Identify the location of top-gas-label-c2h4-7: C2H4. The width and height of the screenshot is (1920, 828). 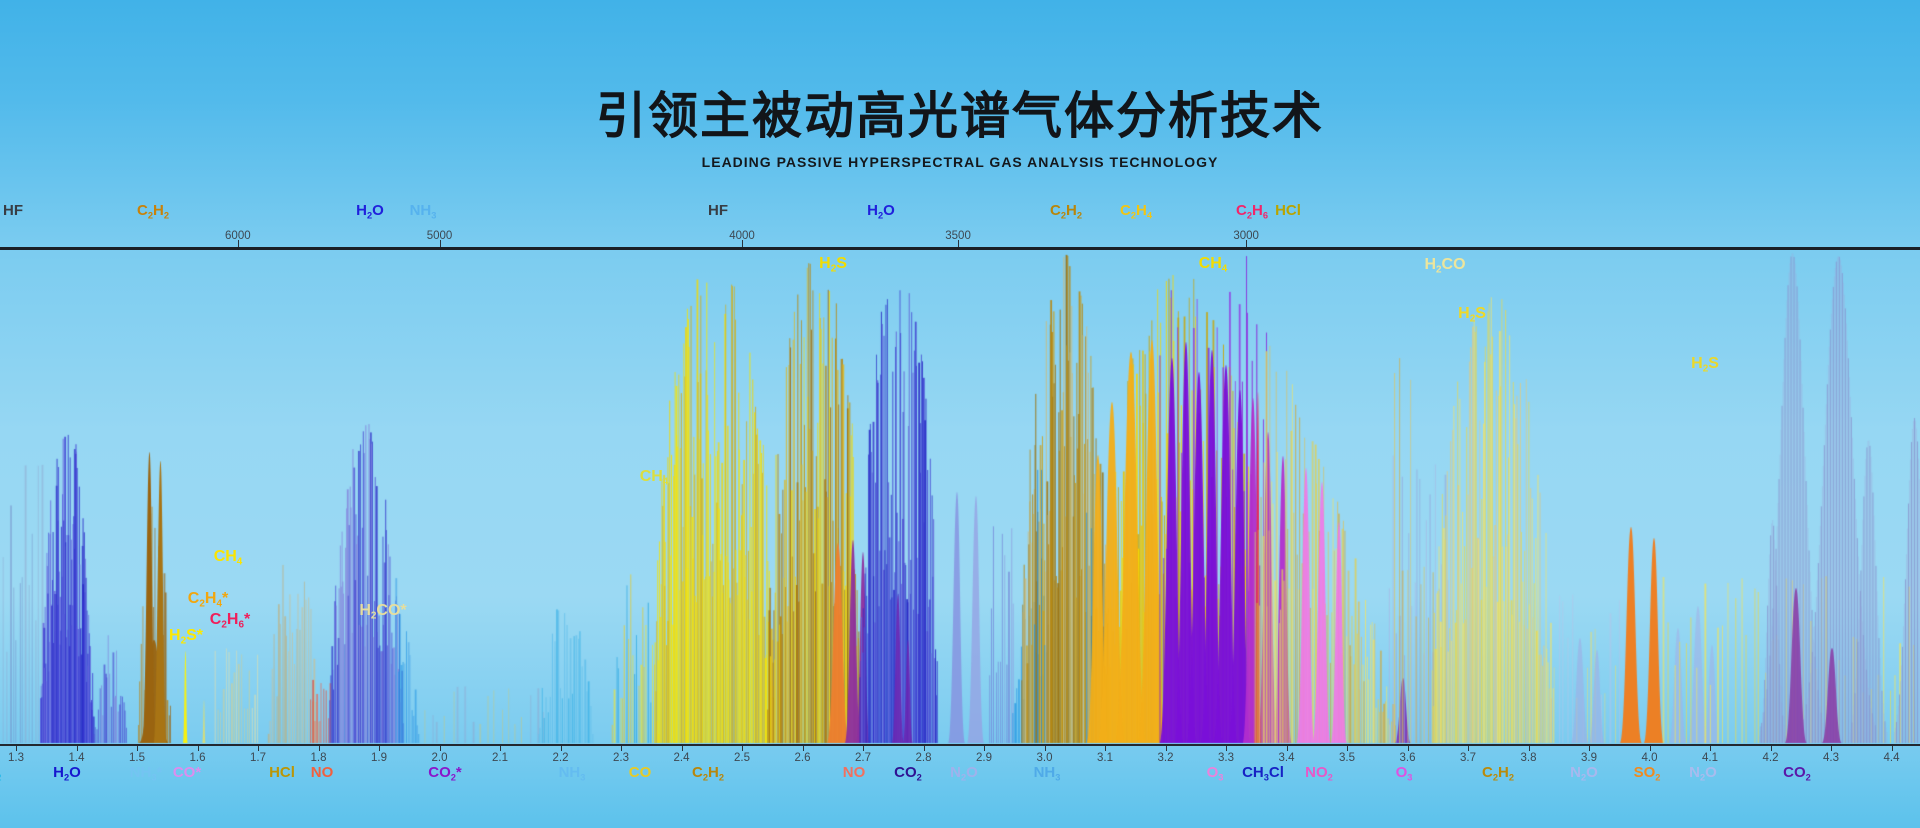
(1136, 211).